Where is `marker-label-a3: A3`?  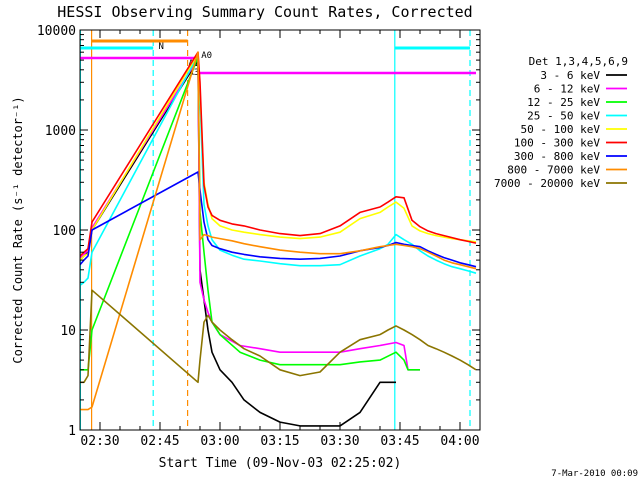 marker-label-a3: A3 is located at coordinates (193, 73).